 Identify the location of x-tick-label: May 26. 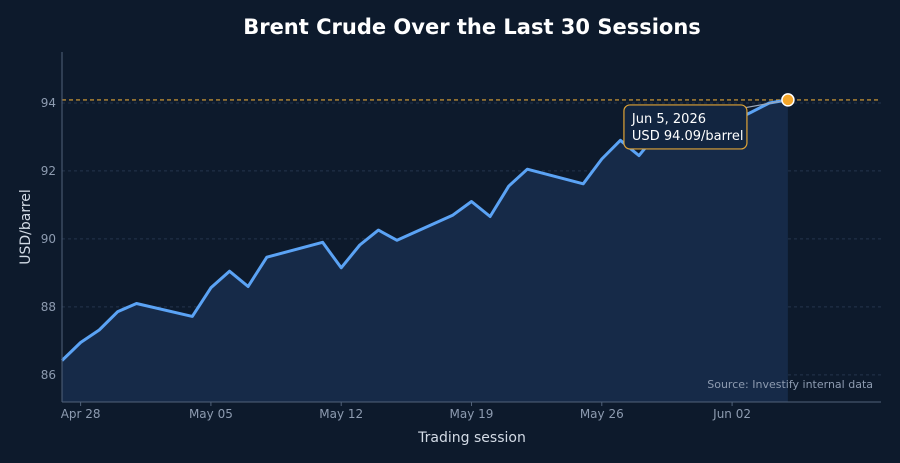
(602, 414).